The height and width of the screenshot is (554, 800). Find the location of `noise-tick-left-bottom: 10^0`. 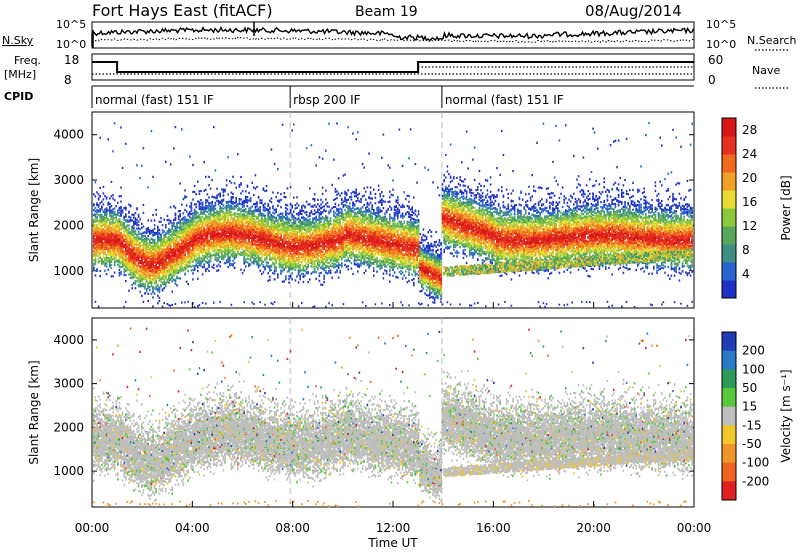

noise-tick-left-bottom: 10^0 is located at coordinates (71, 44).